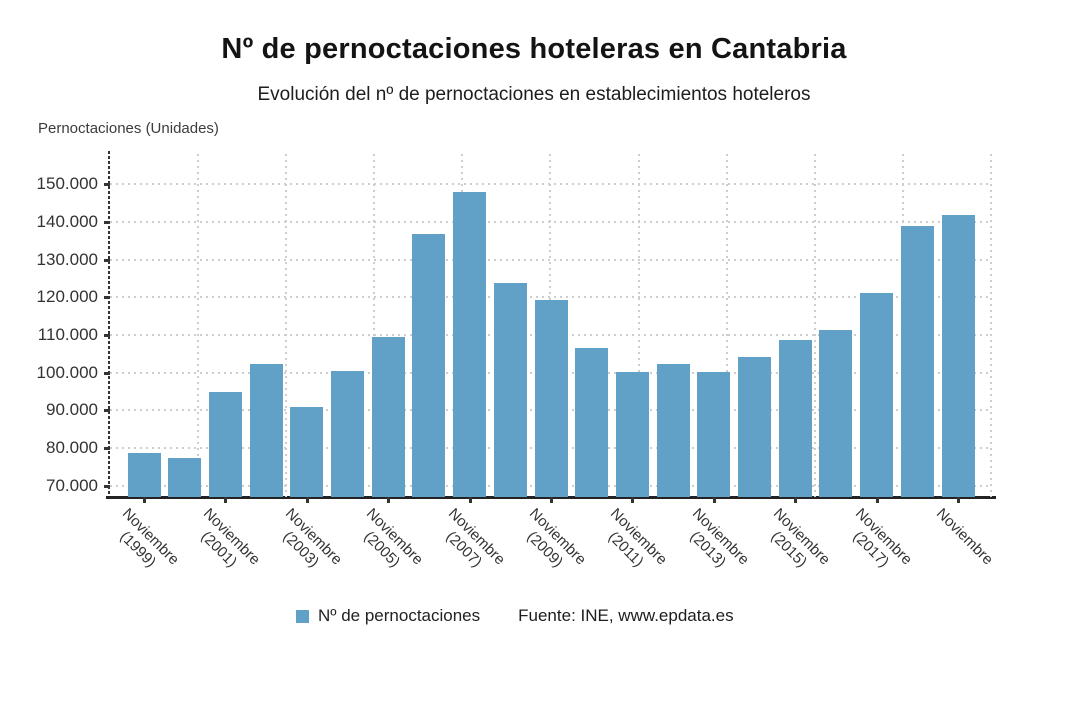 Image resolution: width=1068 pixels, height=720 pixels. What do you see at coordinates (149, 538) in the screenshot?
I see `x-axis-tick-label: Noviembre (1999)` at bounding box center [149, 538].